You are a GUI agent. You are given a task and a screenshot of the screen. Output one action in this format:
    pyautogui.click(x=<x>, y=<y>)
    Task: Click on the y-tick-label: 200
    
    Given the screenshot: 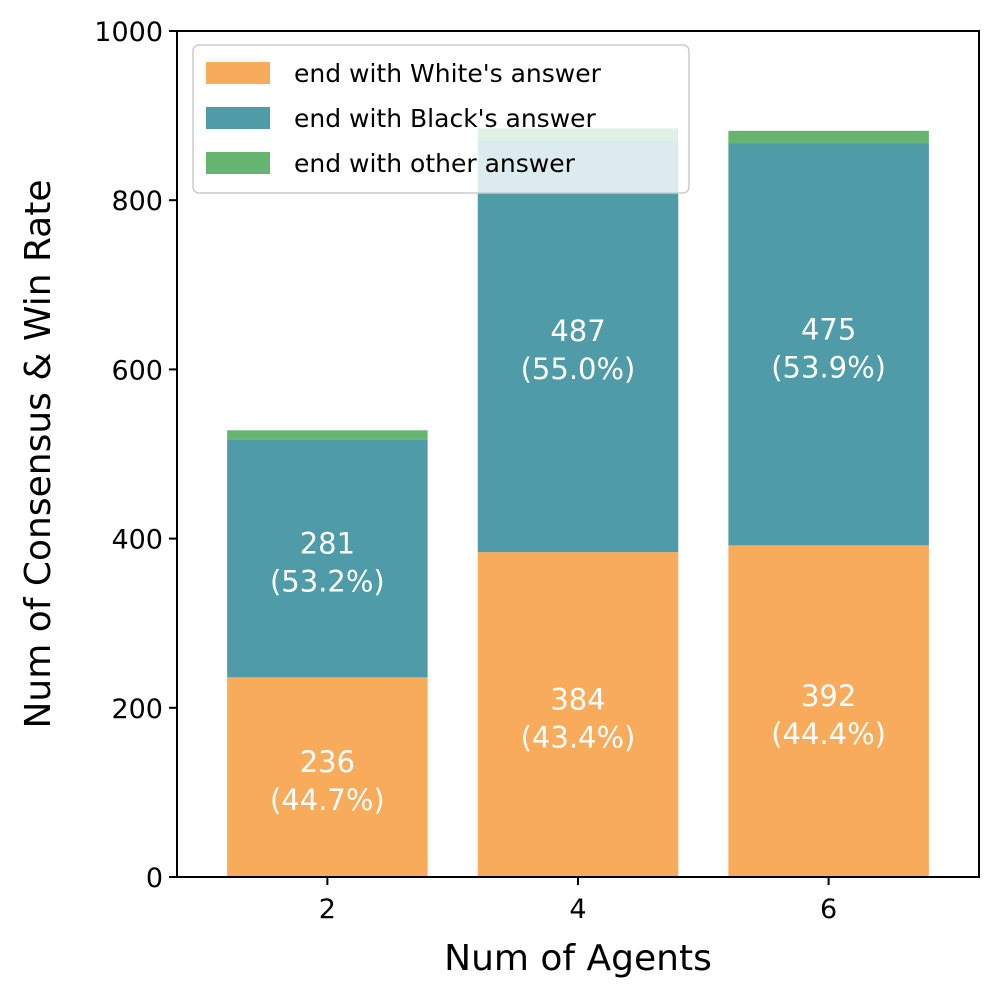 What is the action you would take?
    pyautogui.click(x=137, y=709)
    